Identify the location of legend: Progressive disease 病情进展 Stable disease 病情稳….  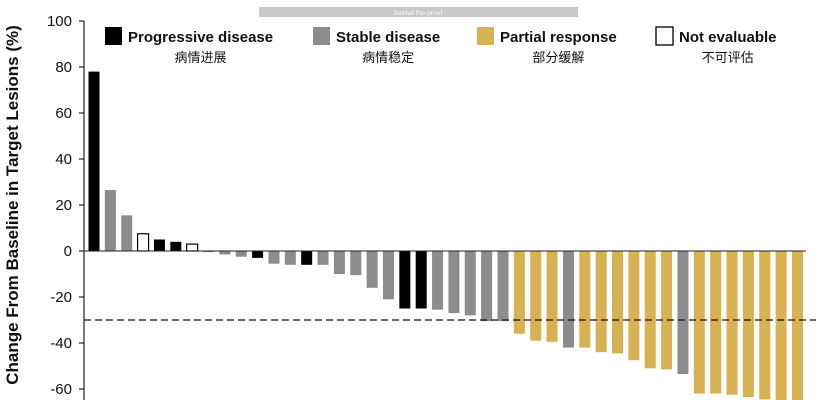
(441, 46).